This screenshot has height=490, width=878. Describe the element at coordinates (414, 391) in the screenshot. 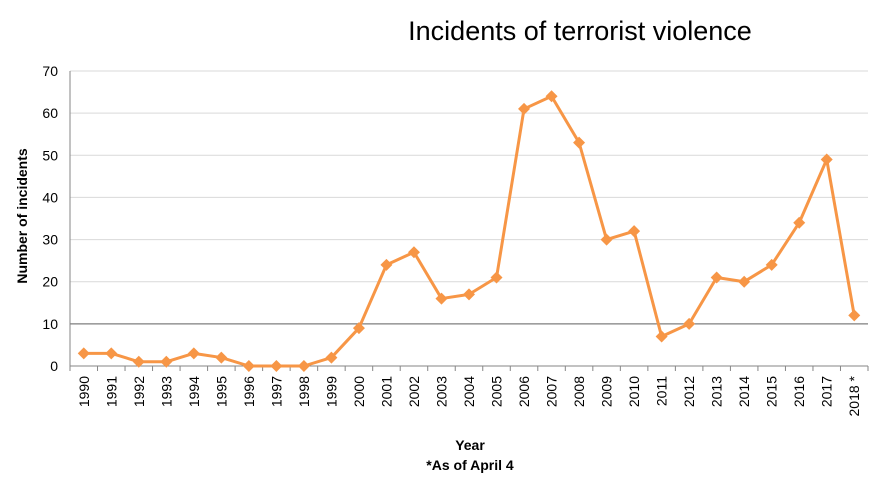

I see `x-tick-label: 2002` at that location.